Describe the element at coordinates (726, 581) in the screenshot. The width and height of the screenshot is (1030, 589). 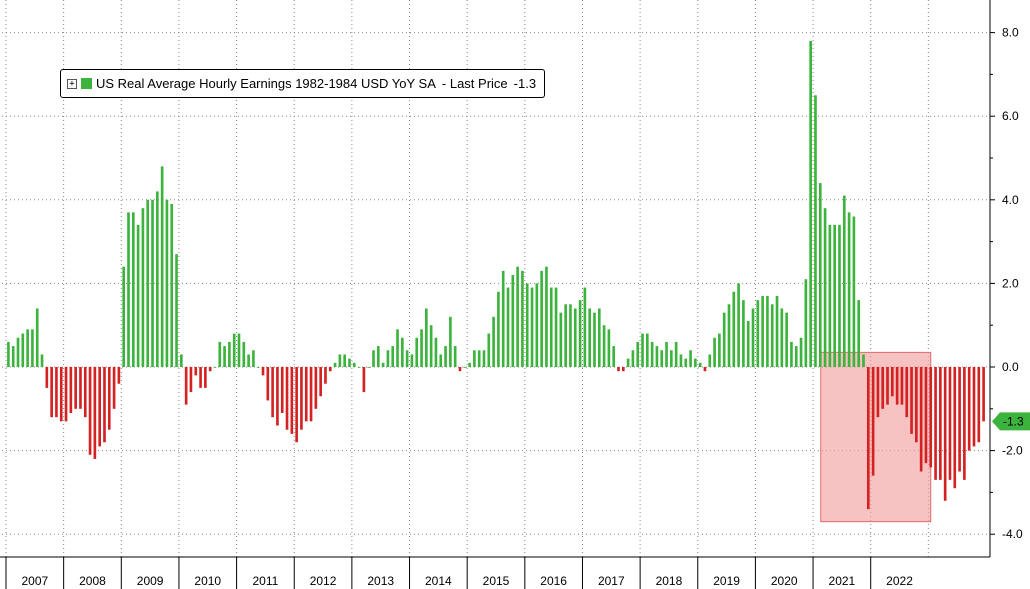
I see `x-tick-label: 2019` at that location.